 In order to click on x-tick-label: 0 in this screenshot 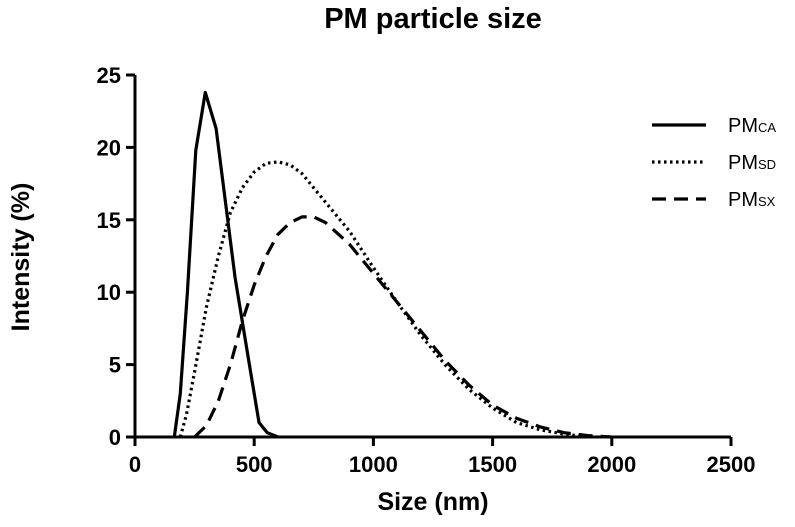, I will do `click(135, 464)`.